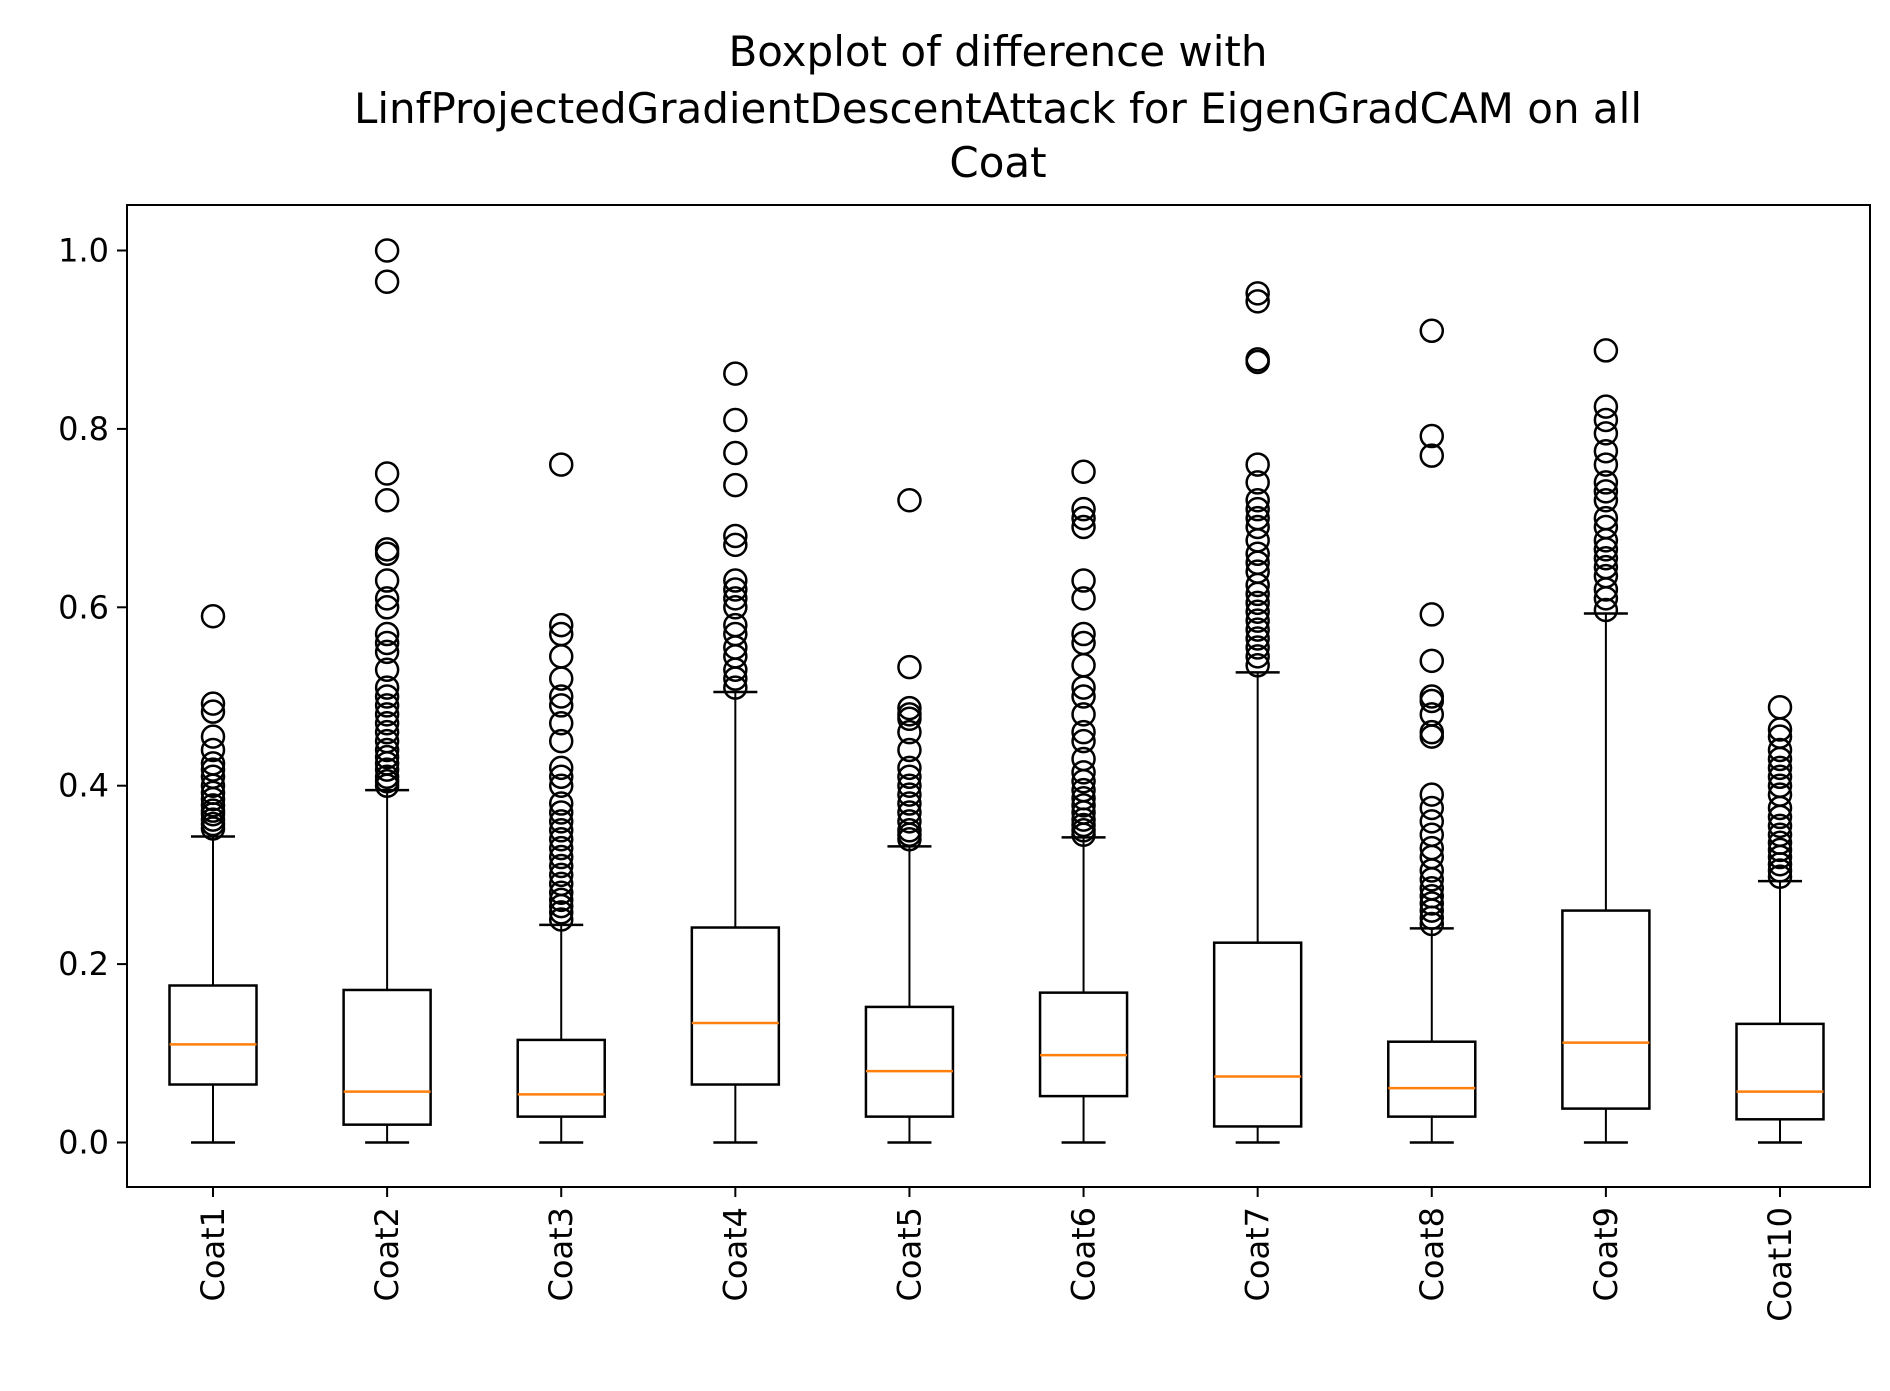  I want to click on box-group-coat4, so click(735, 752).